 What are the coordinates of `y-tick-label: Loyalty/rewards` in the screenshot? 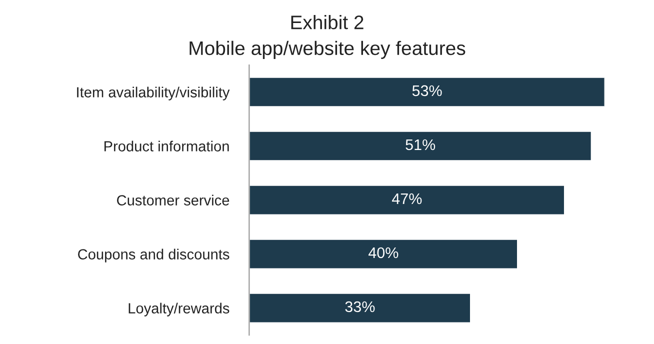 It's located at (179, 309).